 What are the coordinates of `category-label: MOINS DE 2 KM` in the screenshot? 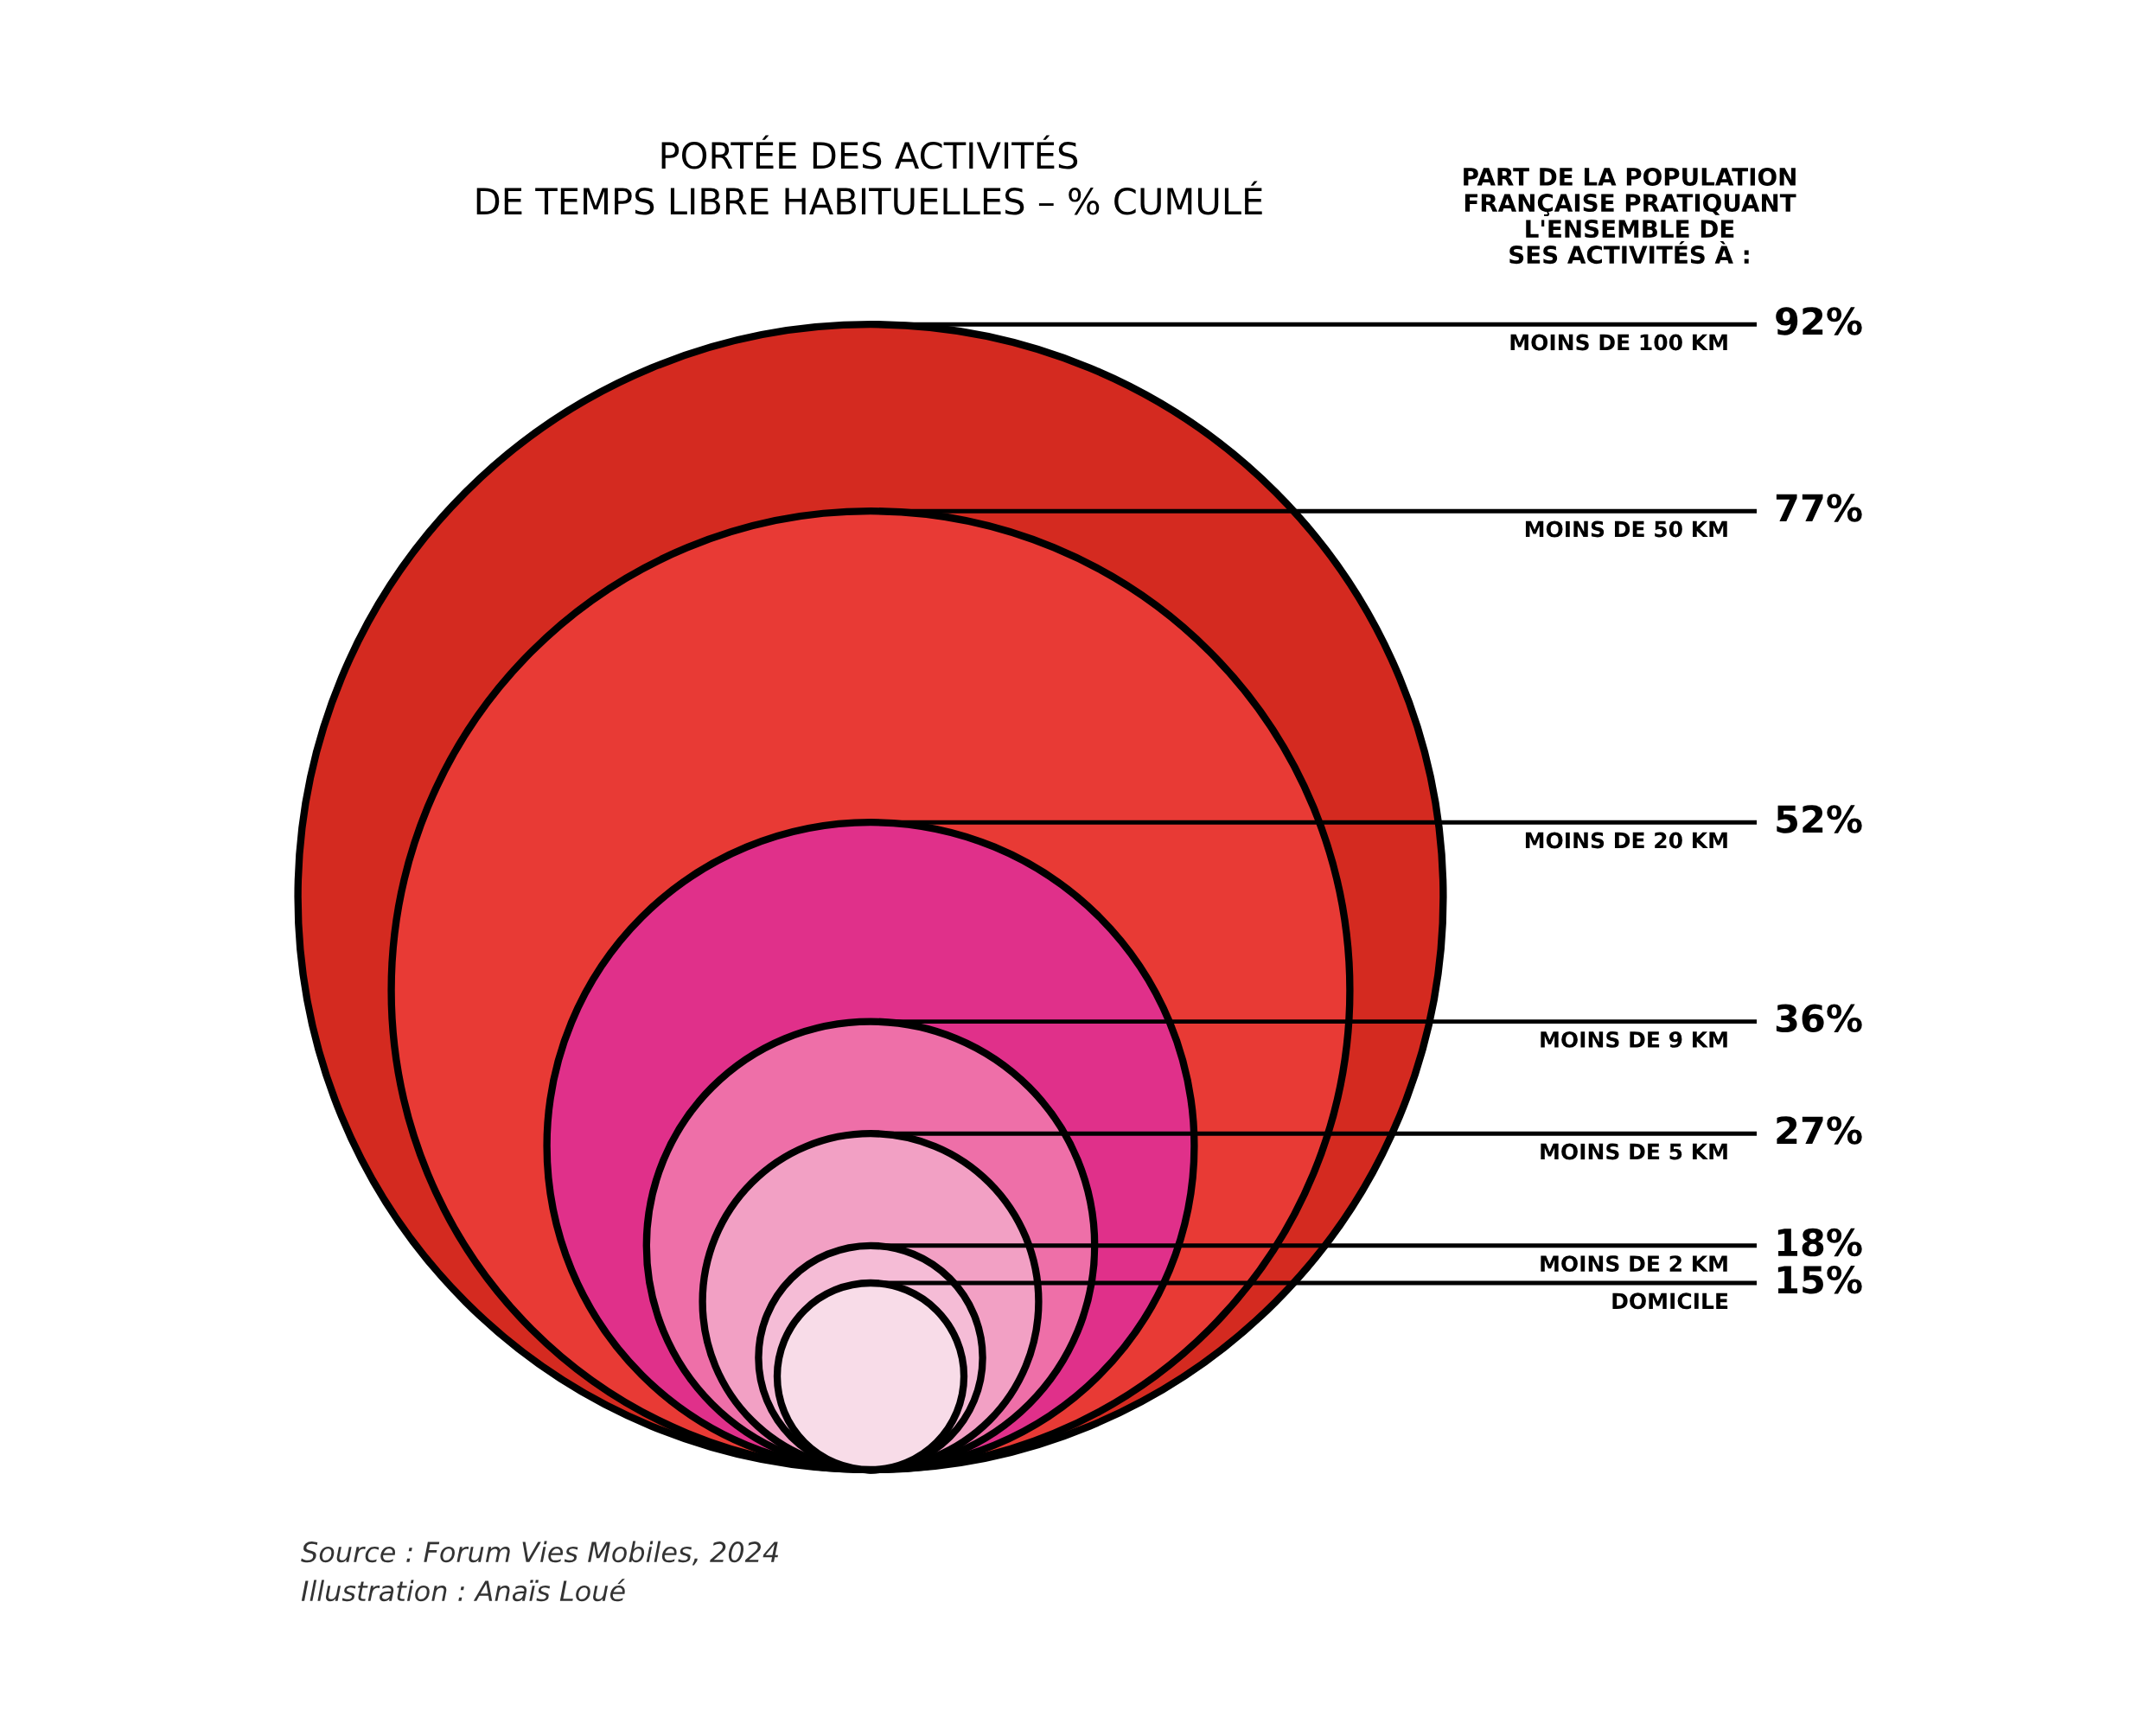 It's located at (1634, 1264).